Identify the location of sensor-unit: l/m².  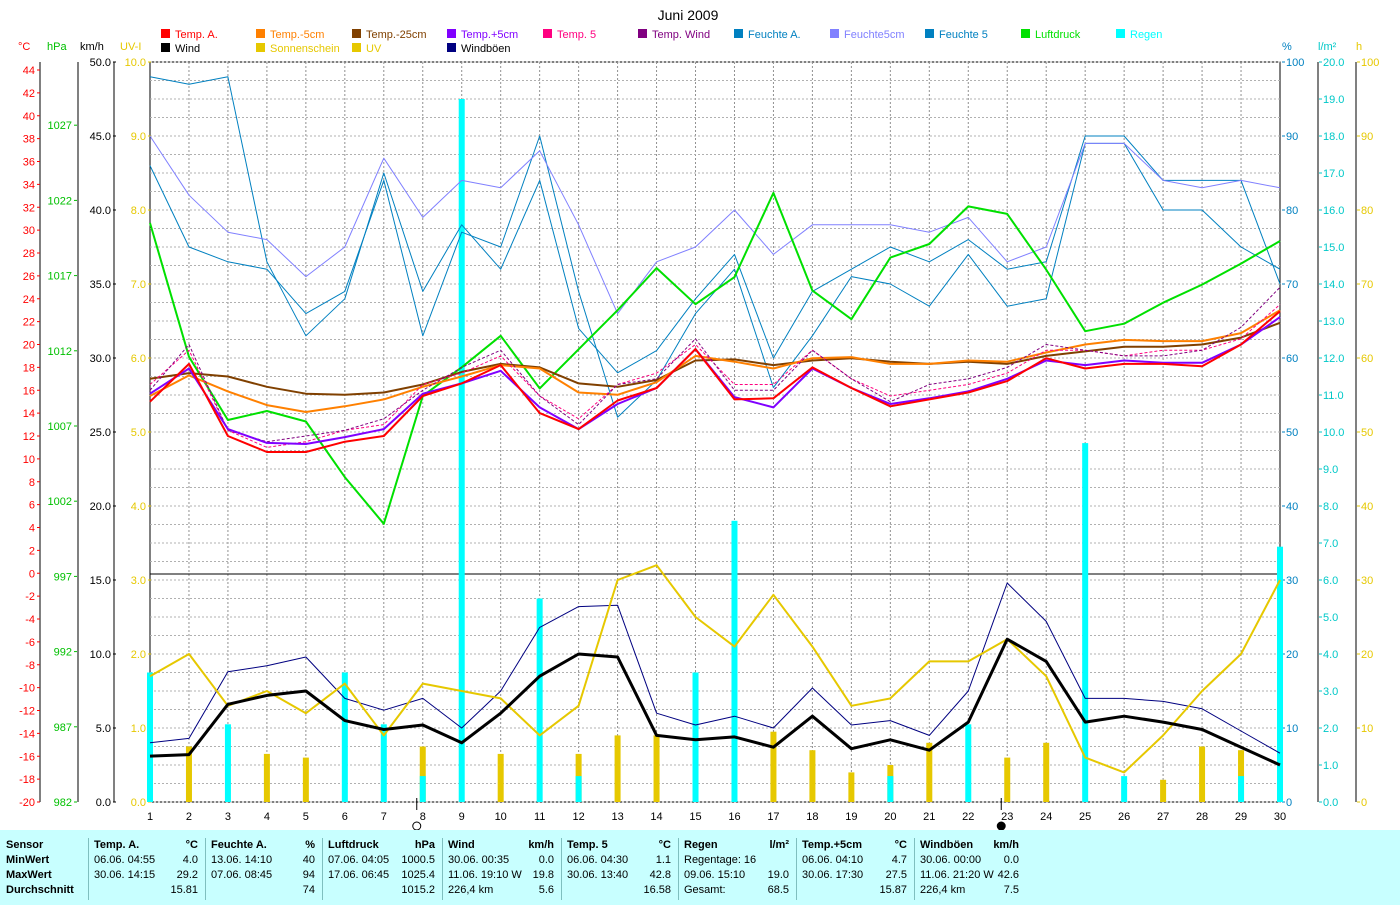
(779, 845).